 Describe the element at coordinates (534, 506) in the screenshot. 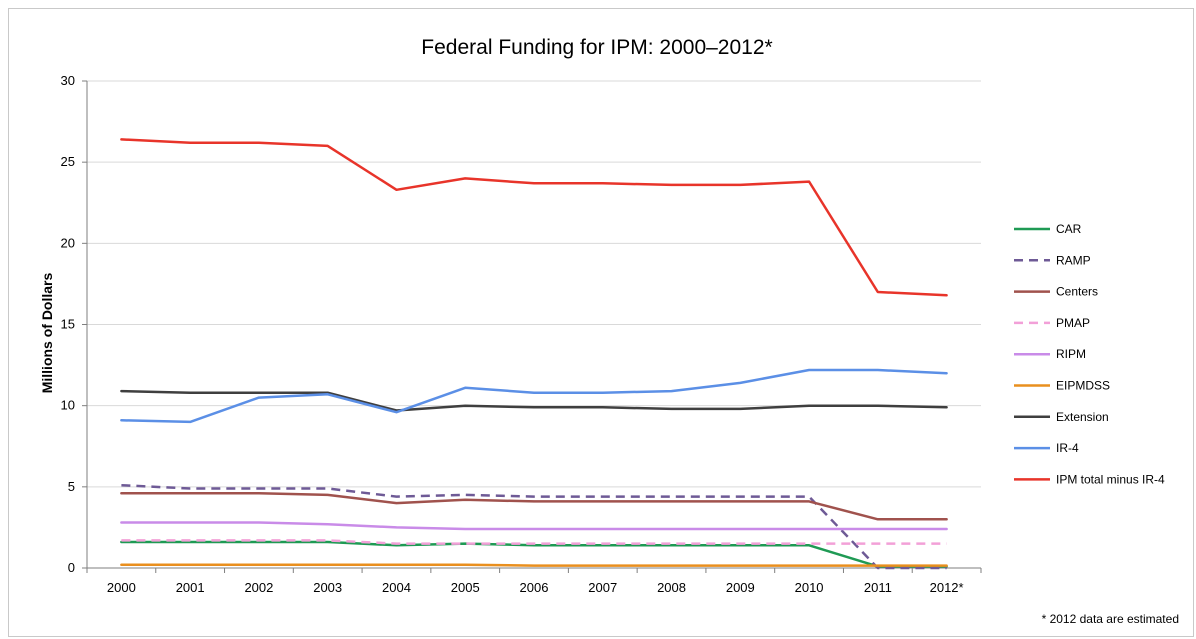

I see `series-line-centers` at that location.